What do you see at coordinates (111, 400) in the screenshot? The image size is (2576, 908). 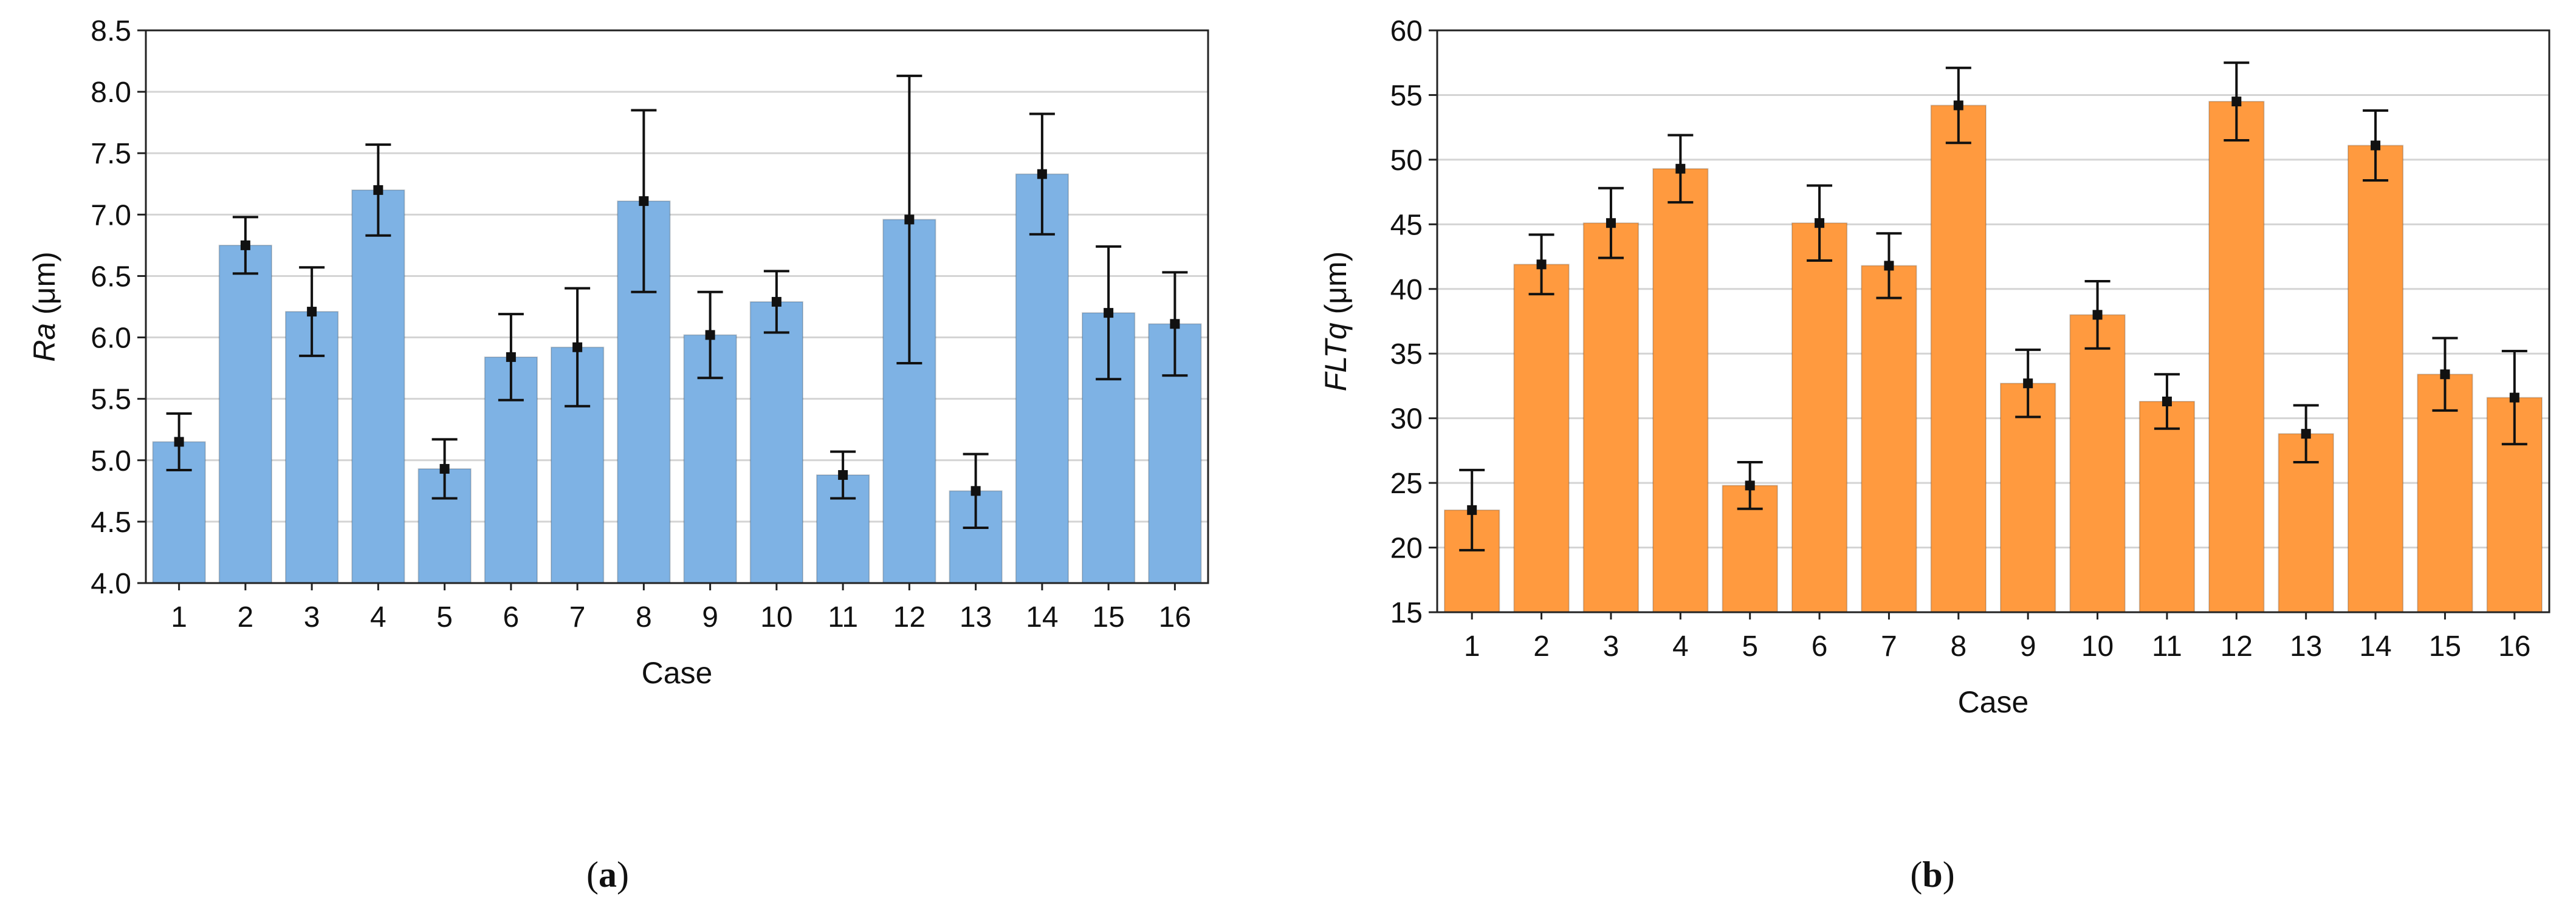 I see `y-tick-label: 5.5` at bounding box center [111, 400].